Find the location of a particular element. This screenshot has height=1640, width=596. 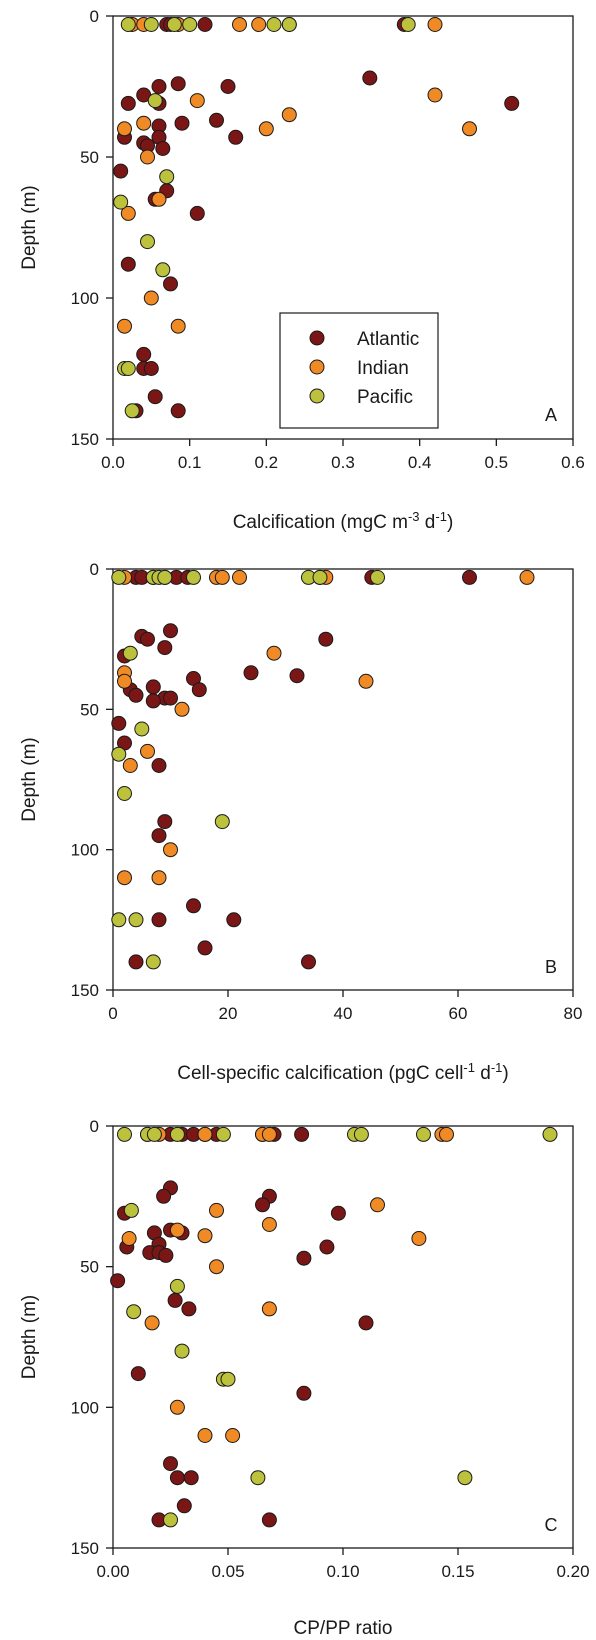

legend-box is located at coordinates (359, 370).